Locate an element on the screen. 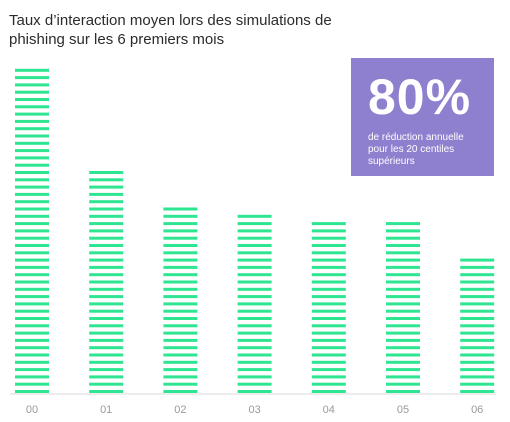 This screenshot has height=422, width=510. callout-value: 80% is located at coordinates (420, 97).